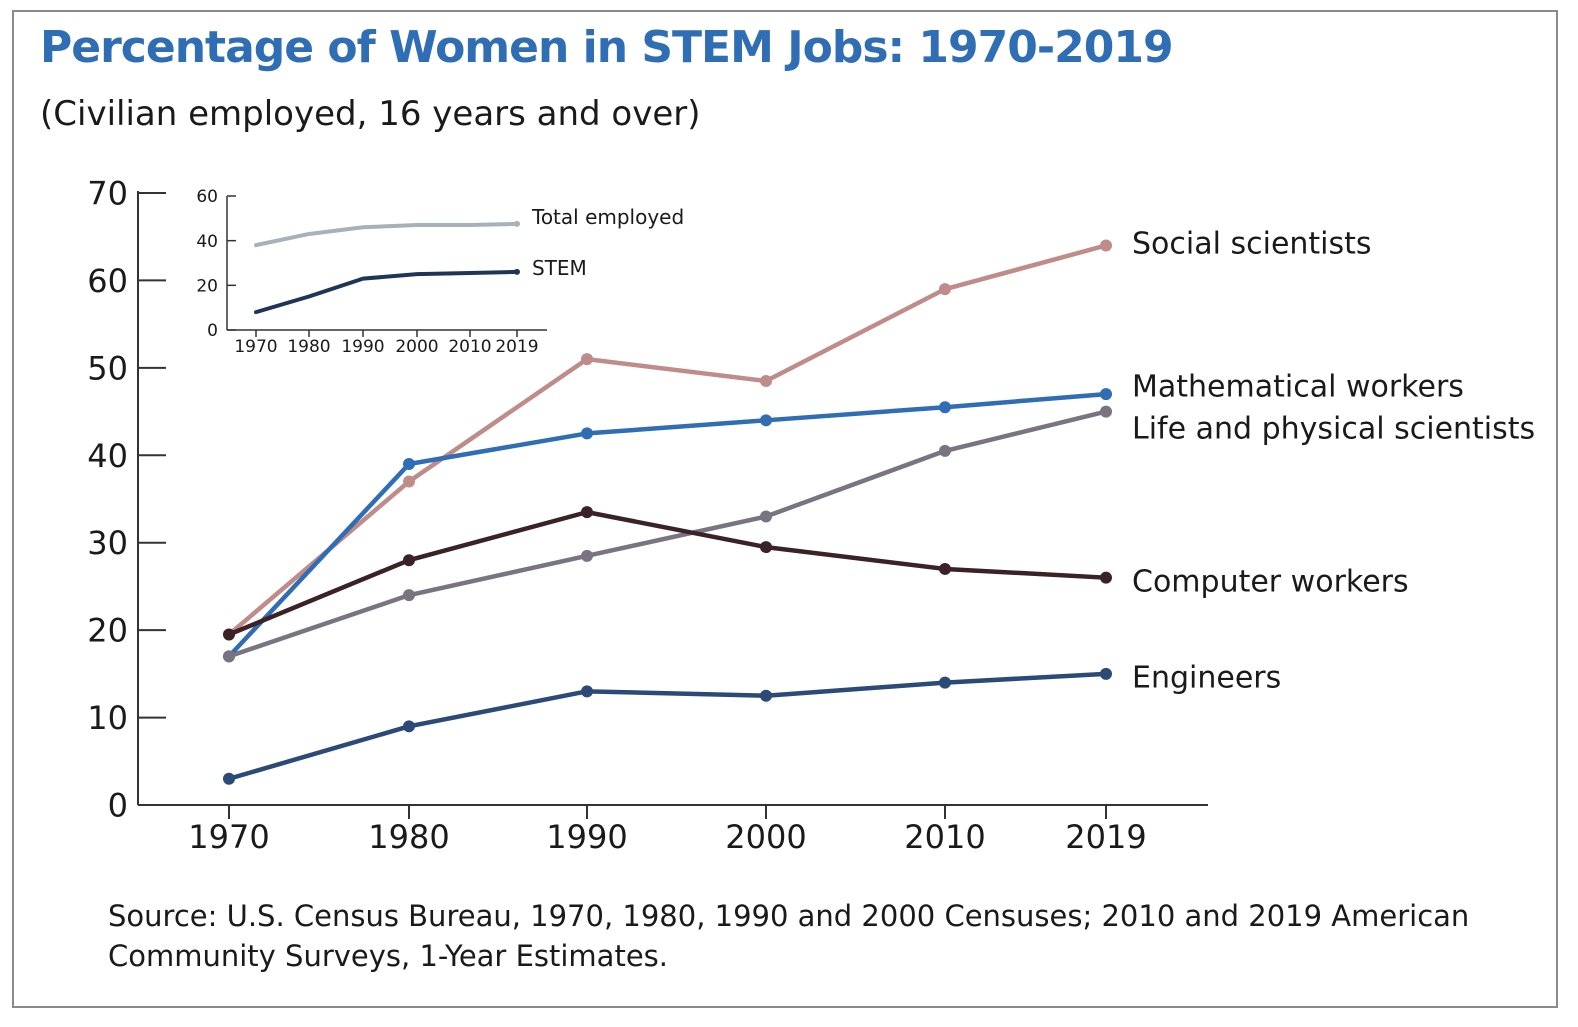  I want to click on inset-y-tick-label: 40, so click(207, 242).